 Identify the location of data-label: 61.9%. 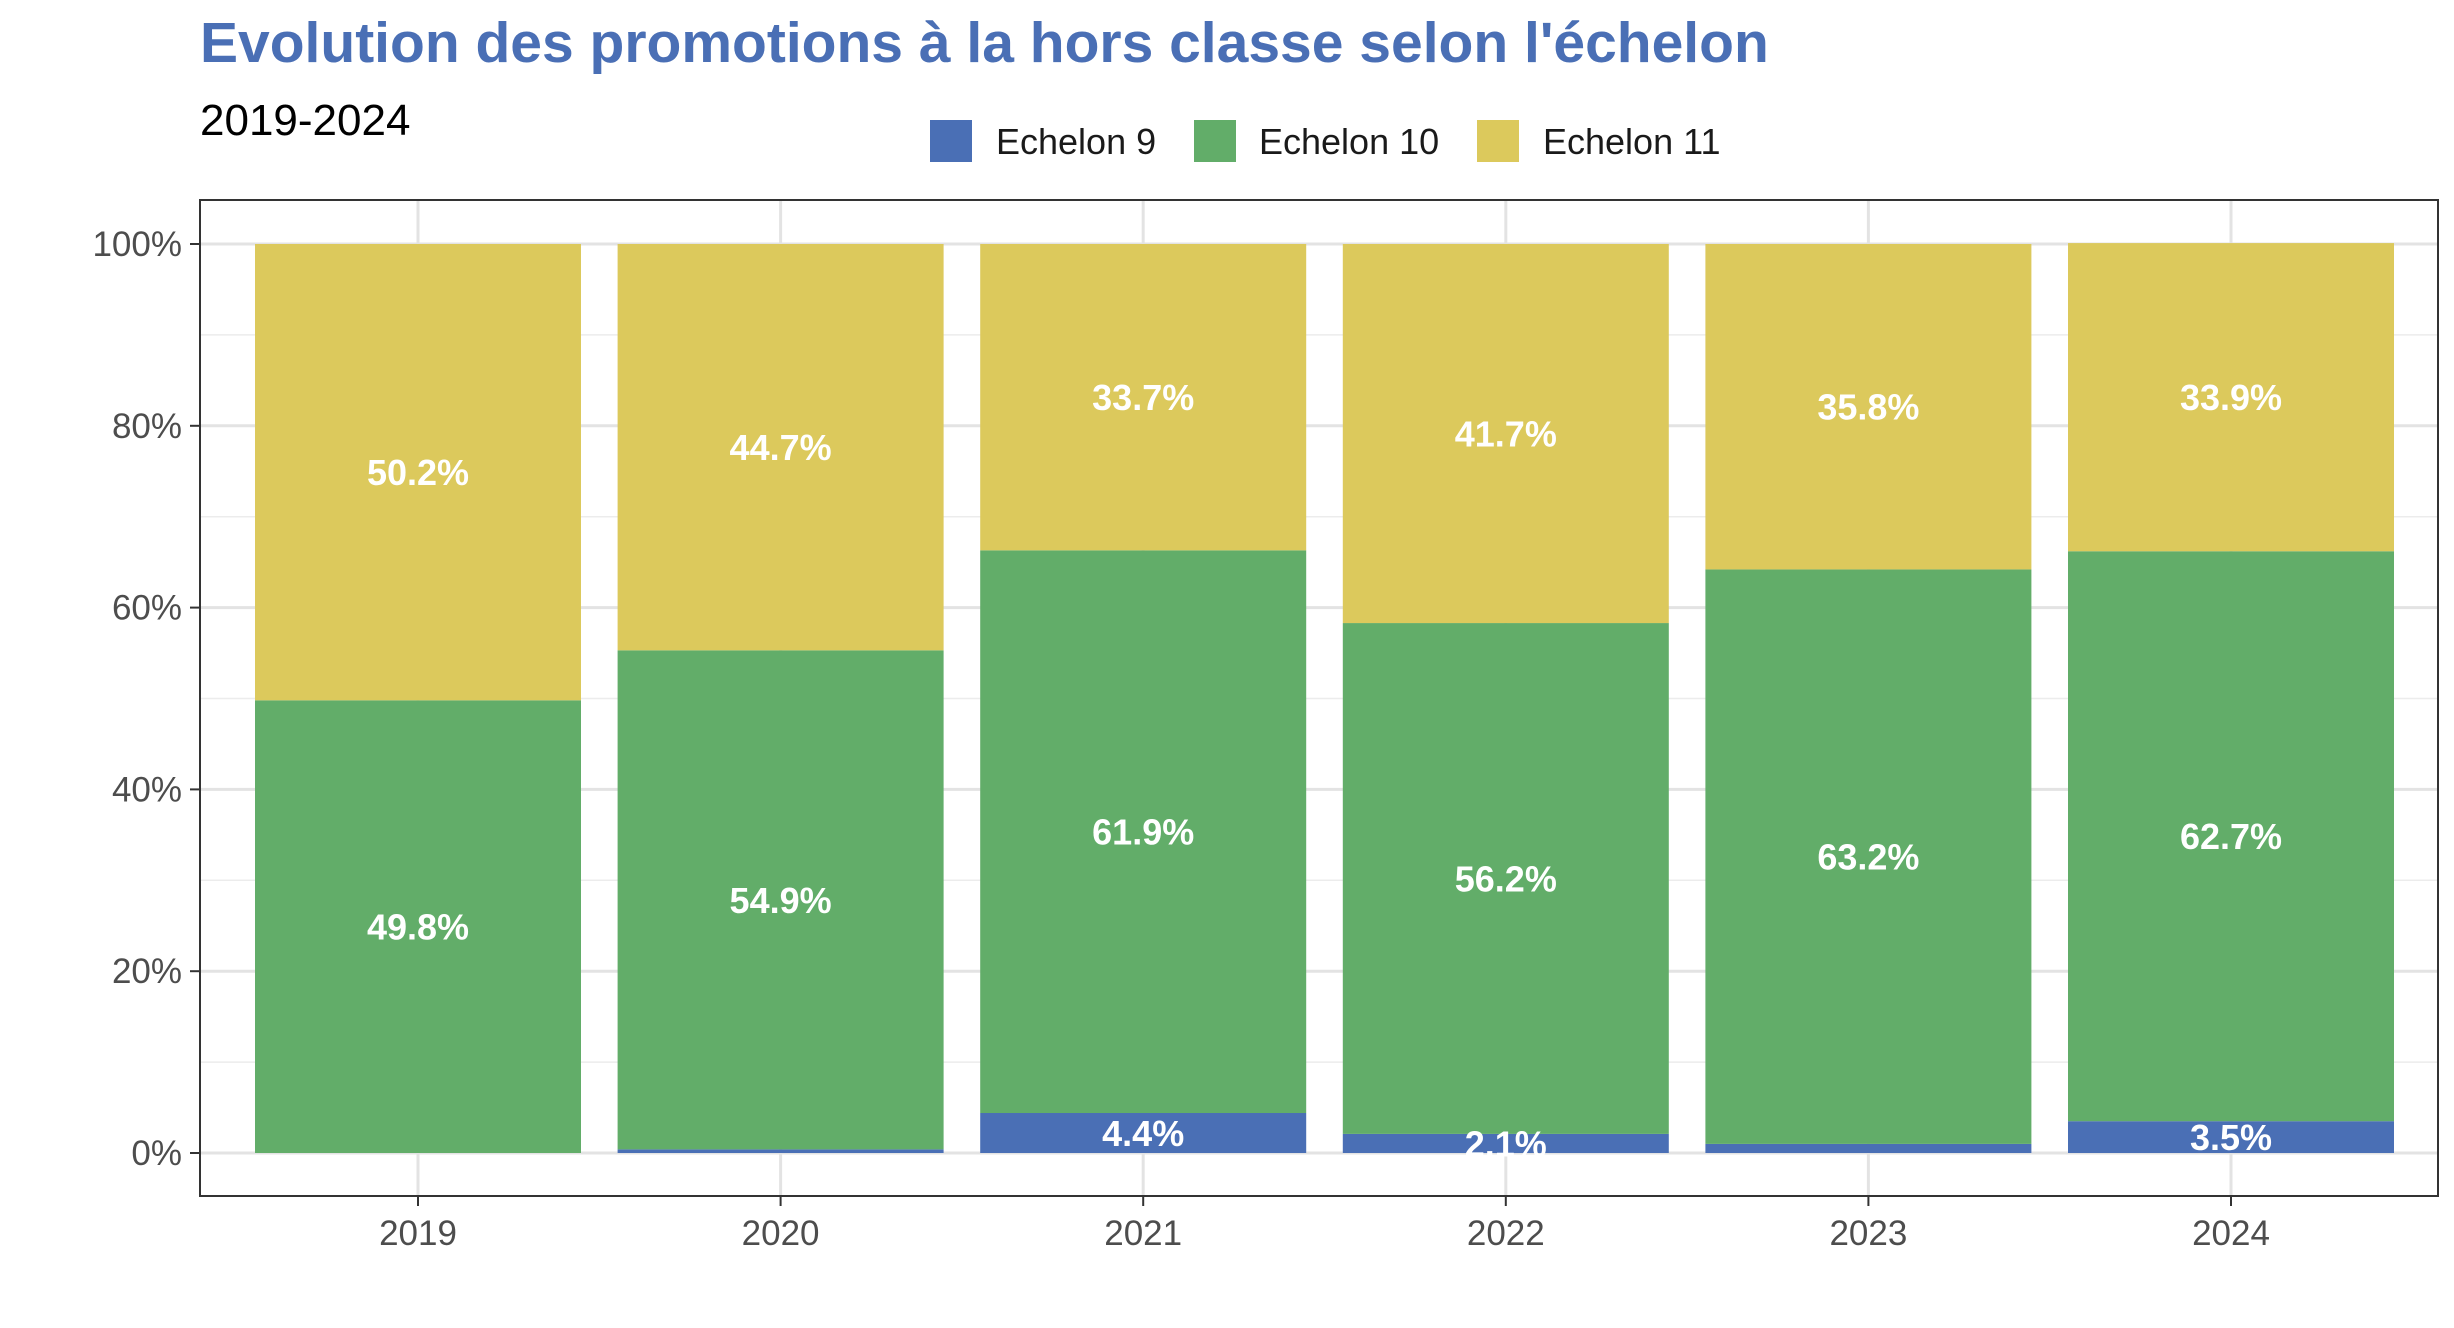
(1143, 832).